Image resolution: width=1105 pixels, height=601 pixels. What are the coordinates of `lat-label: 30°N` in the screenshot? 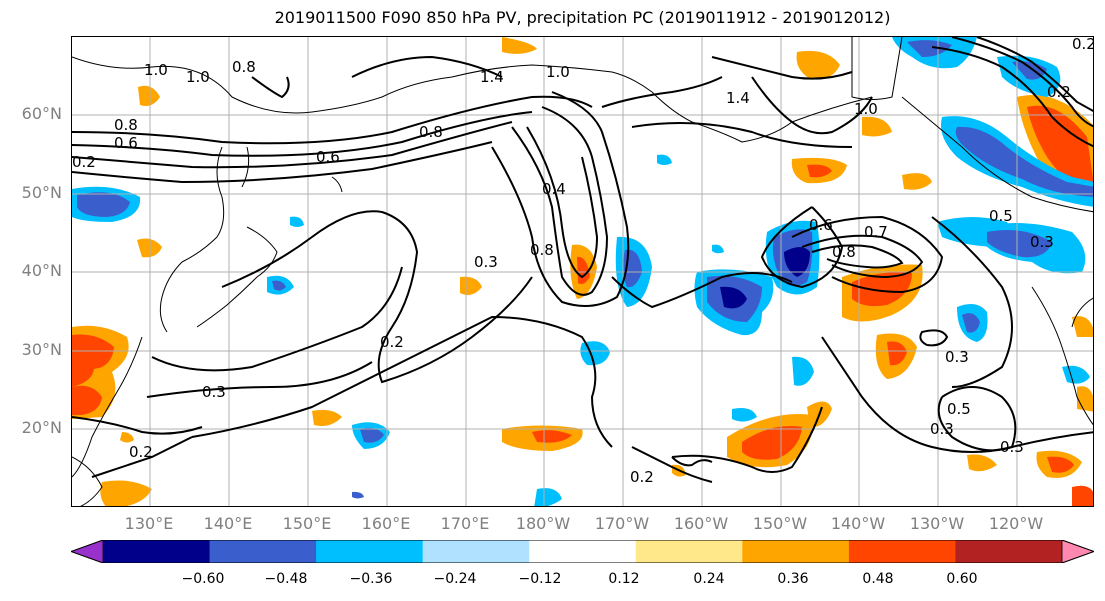 It's located at (41, 349).